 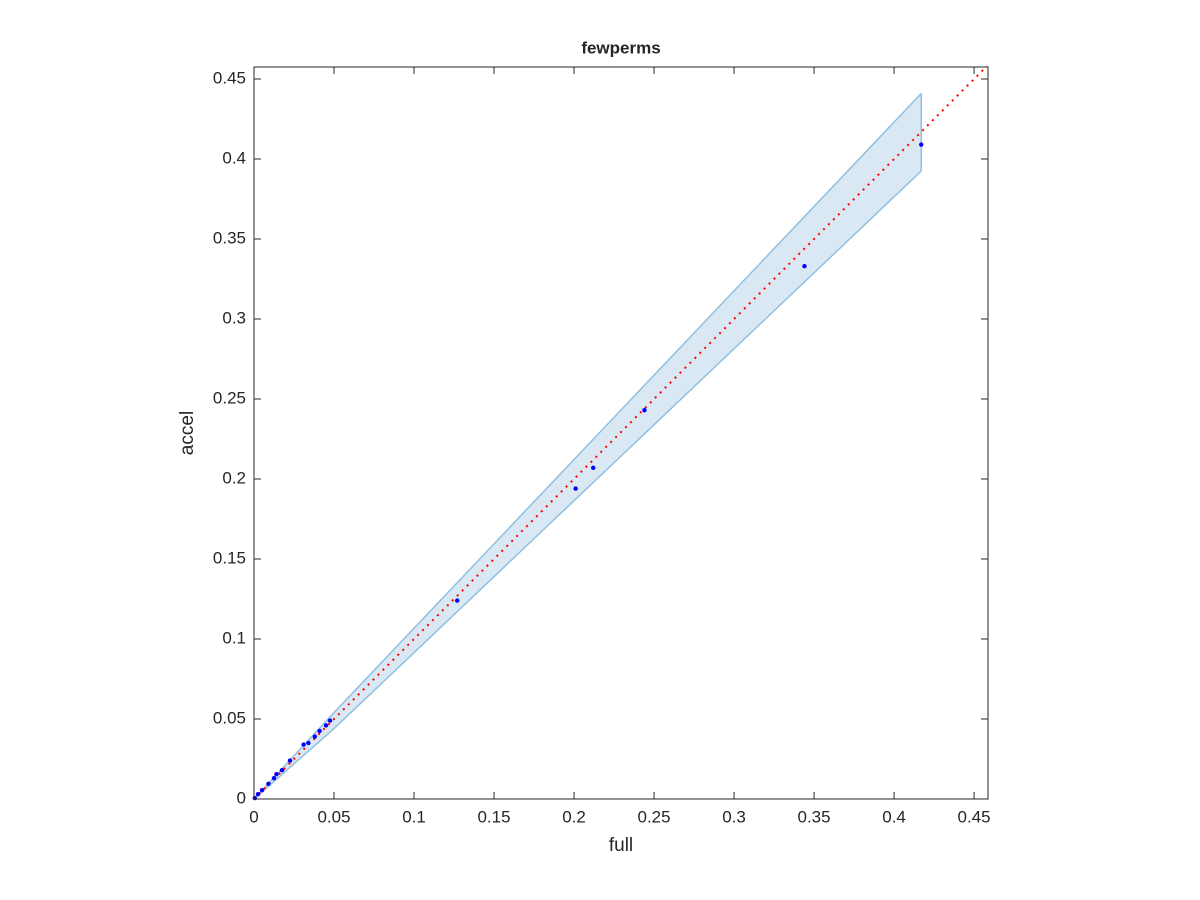 I want to click on x-tick-label: 0.25, so click(x=653, y=816).